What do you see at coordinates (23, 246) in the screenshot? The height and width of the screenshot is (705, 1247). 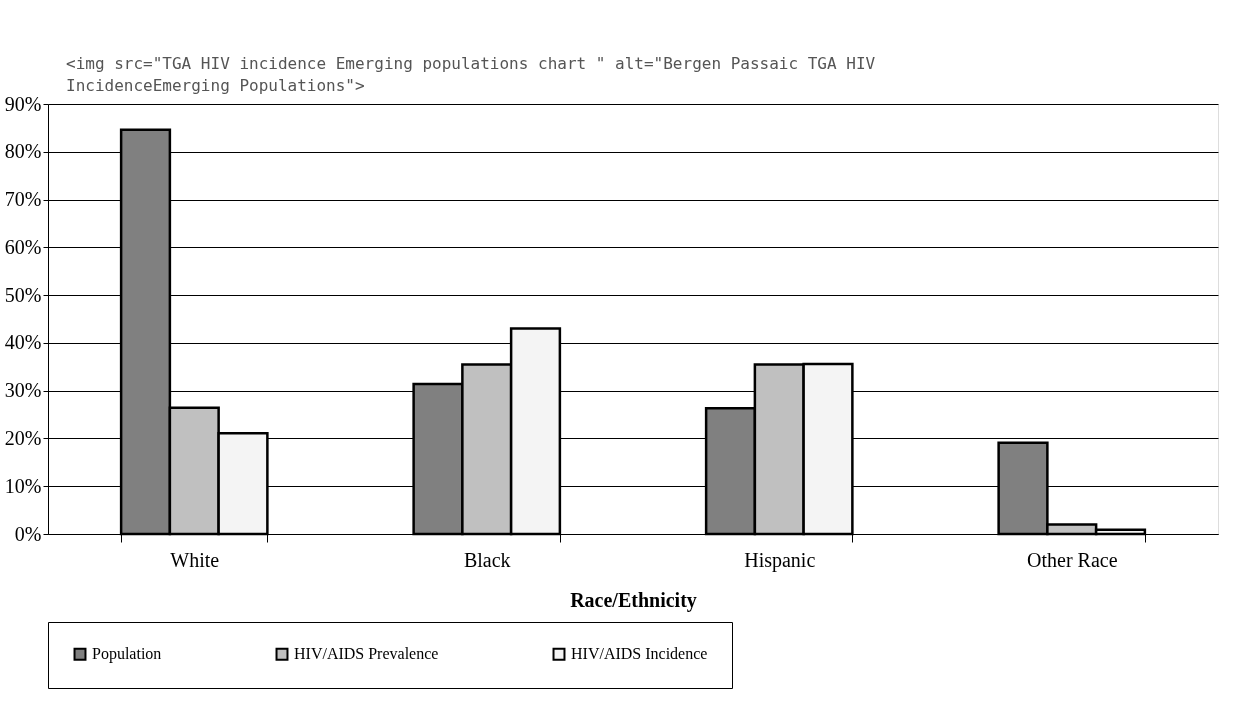 I see `y-tick-label: 60%` at bounding box center [23, 246].